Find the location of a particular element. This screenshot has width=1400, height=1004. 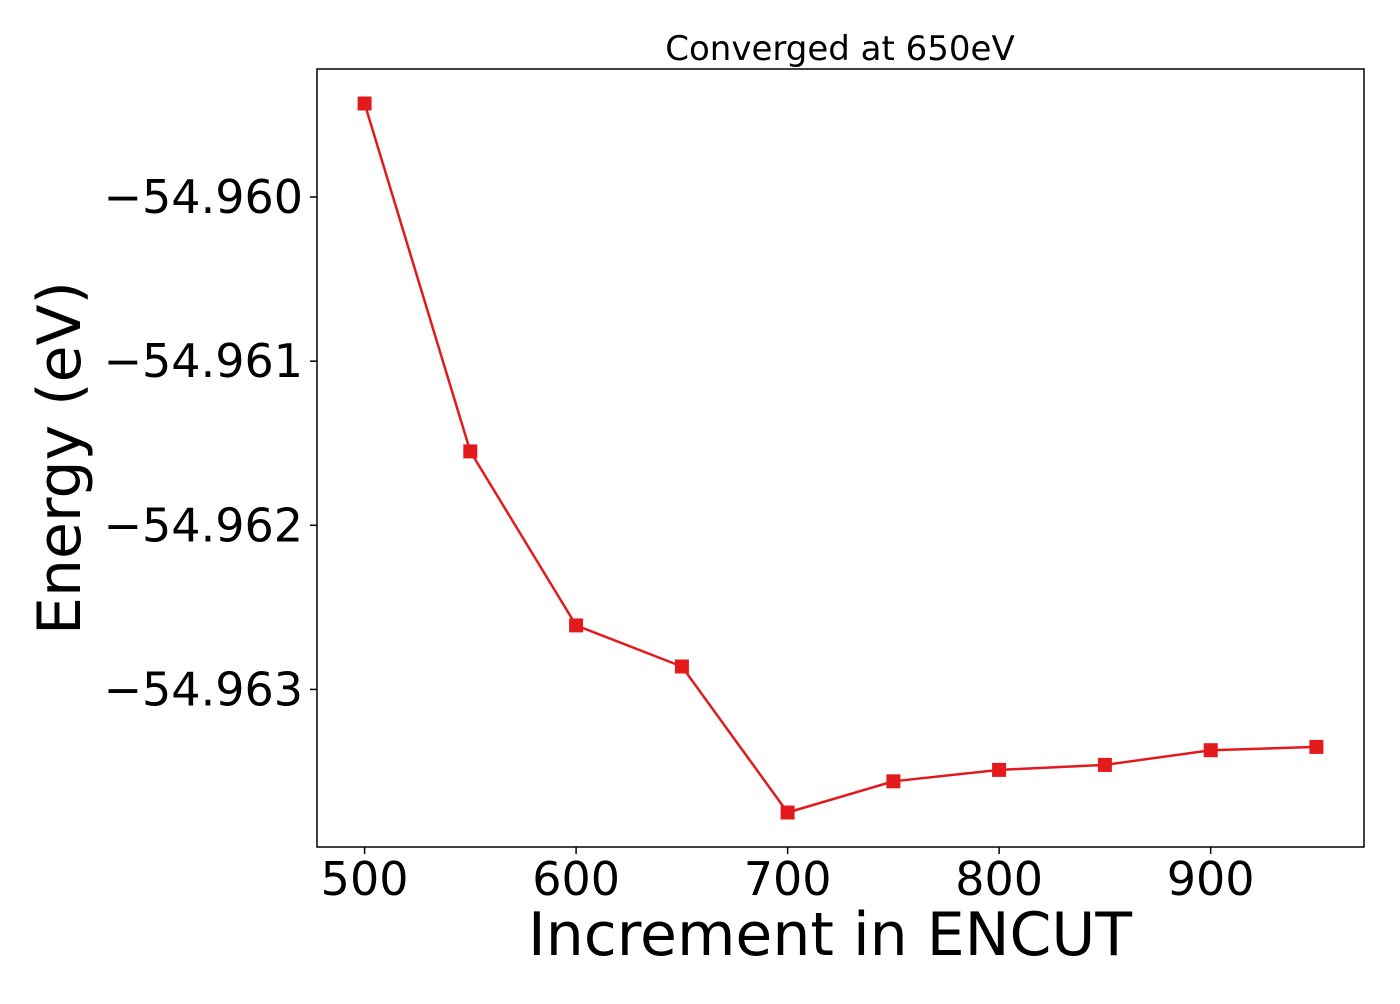

y-tick-label: −54.962 is located at coordinates (204, 525).